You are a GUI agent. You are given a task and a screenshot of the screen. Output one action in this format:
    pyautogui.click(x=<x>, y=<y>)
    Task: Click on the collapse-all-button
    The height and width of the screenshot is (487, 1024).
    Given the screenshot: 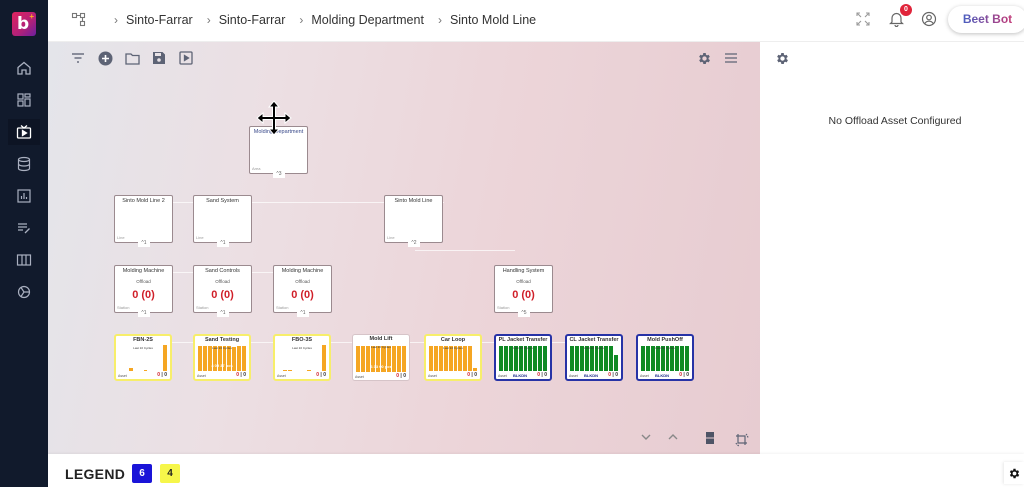 What is the action you would take?
    pyautogui.click(x=646, y=437)
    